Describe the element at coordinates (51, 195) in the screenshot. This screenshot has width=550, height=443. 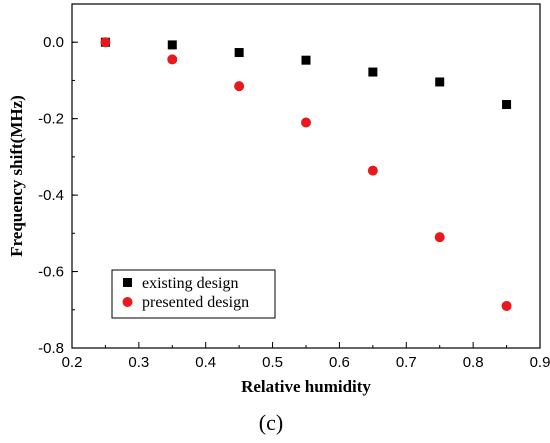
I see `y-tick-label: -0.4` at that location.